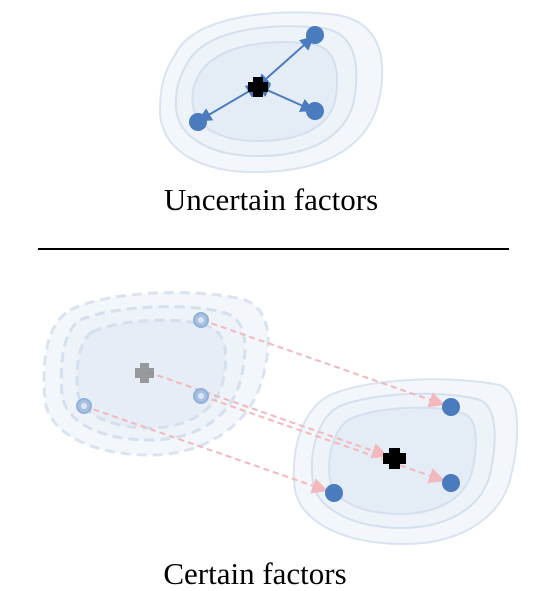 The height and width of the screenshot is (591, 548). I want to click on faded-plus-cross-icon, so click(144, 373).